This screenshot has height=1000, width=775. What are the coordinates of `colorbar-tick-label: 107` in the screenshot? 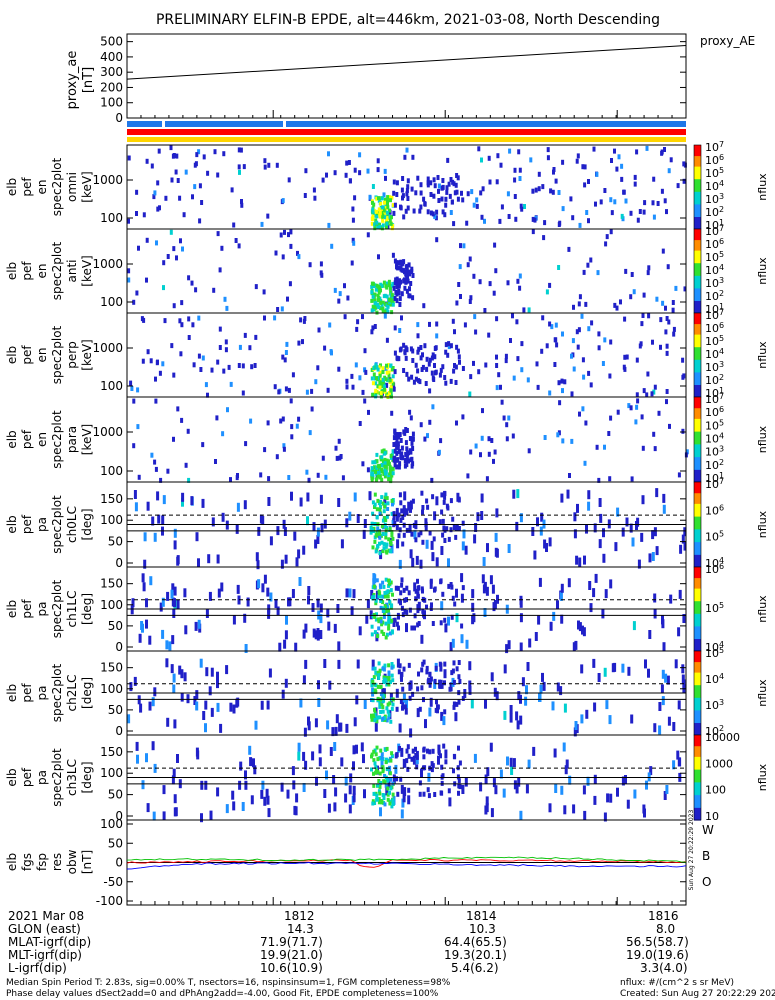 It's located at (714, 315).